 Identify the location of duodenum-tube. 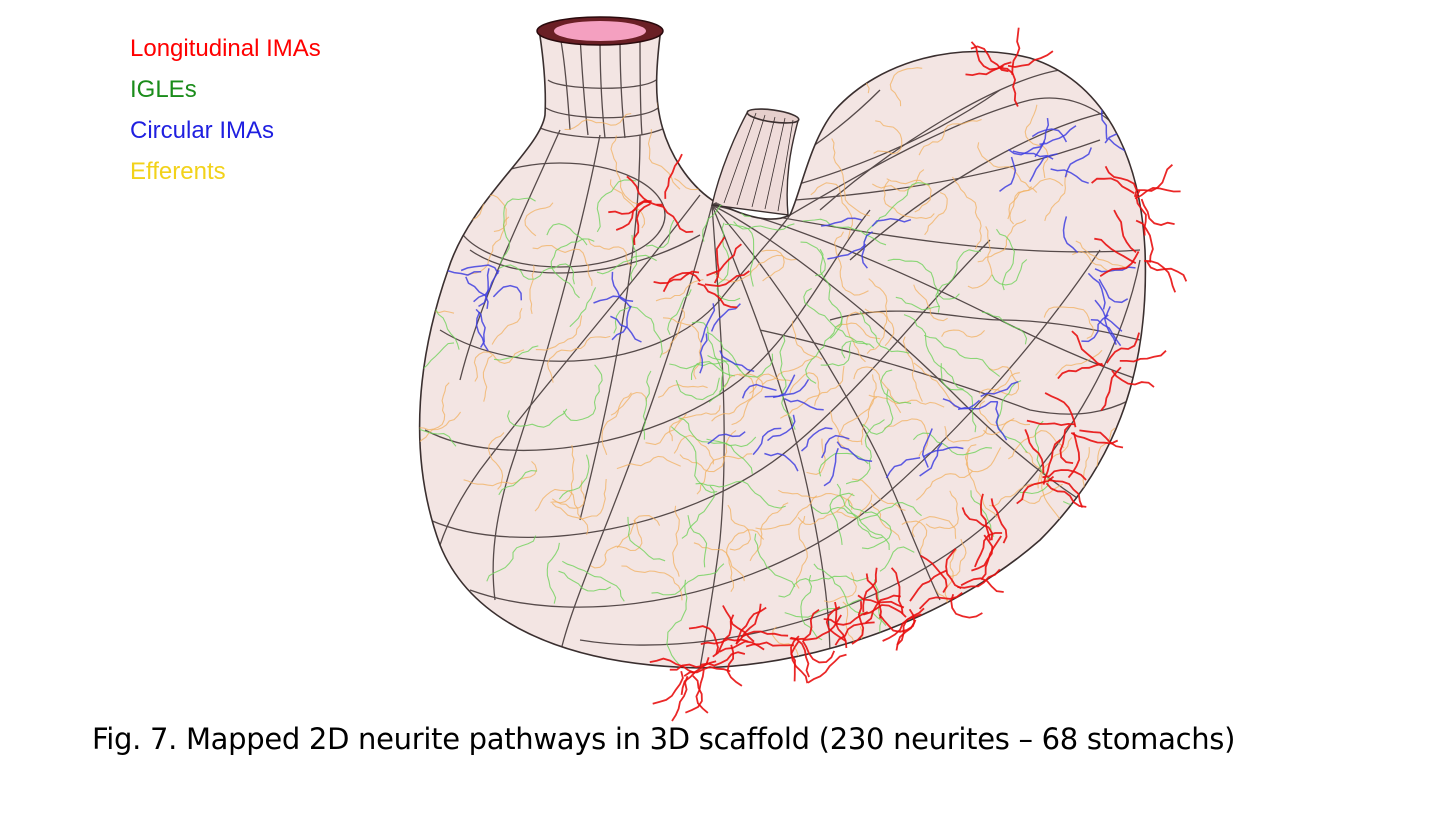
(755, 163).